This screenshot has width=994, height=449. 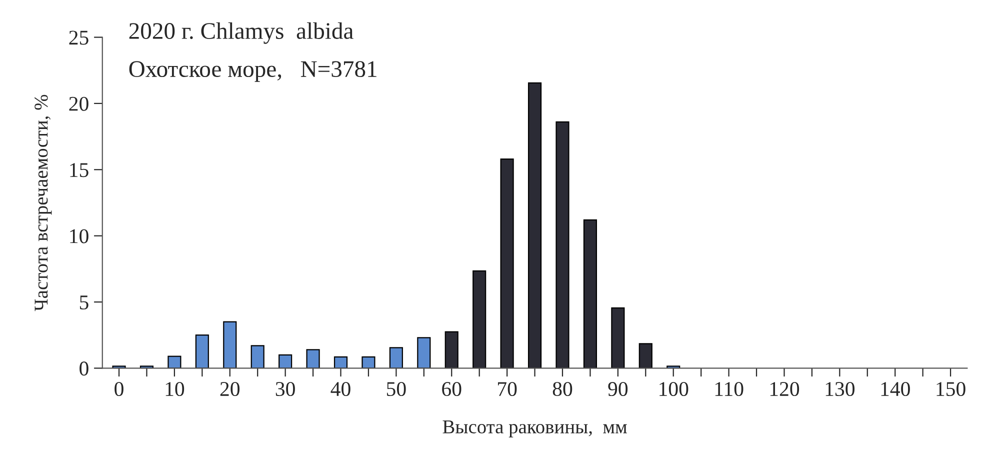 What do you see at coordinates (285, 389) in the screenshot?
I see `x-tick-label: 30` at bounding box center [285, 389].